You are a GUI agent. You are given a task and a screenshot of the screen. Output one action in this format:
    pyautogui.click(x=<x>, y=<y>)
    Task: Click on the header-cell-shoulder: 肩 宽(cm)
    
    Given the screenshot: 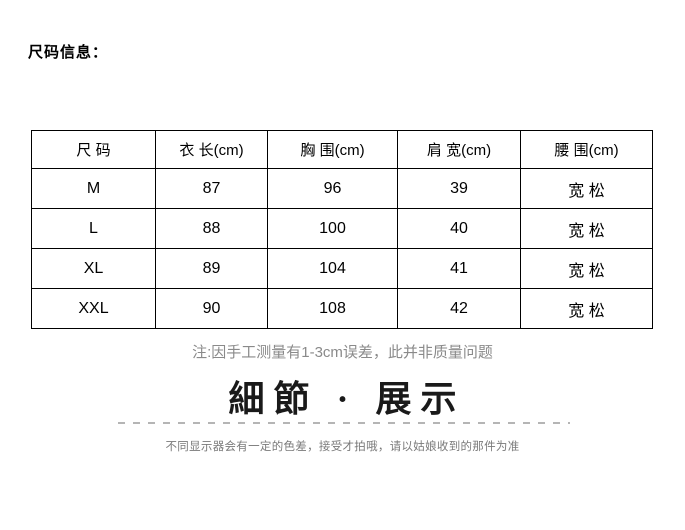 What is the action you would take?
    pyautogui.click(x=459, y=149)
    